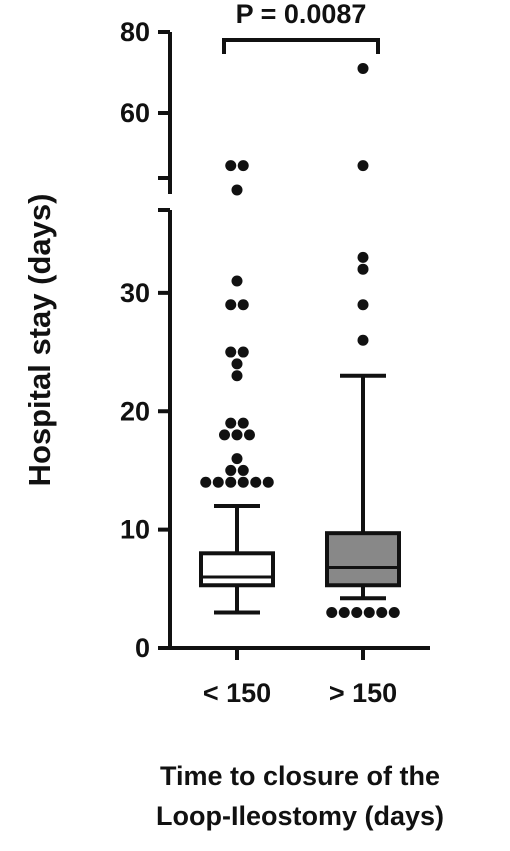  I want to click on y-tick-label: 60, so click(135, 113).